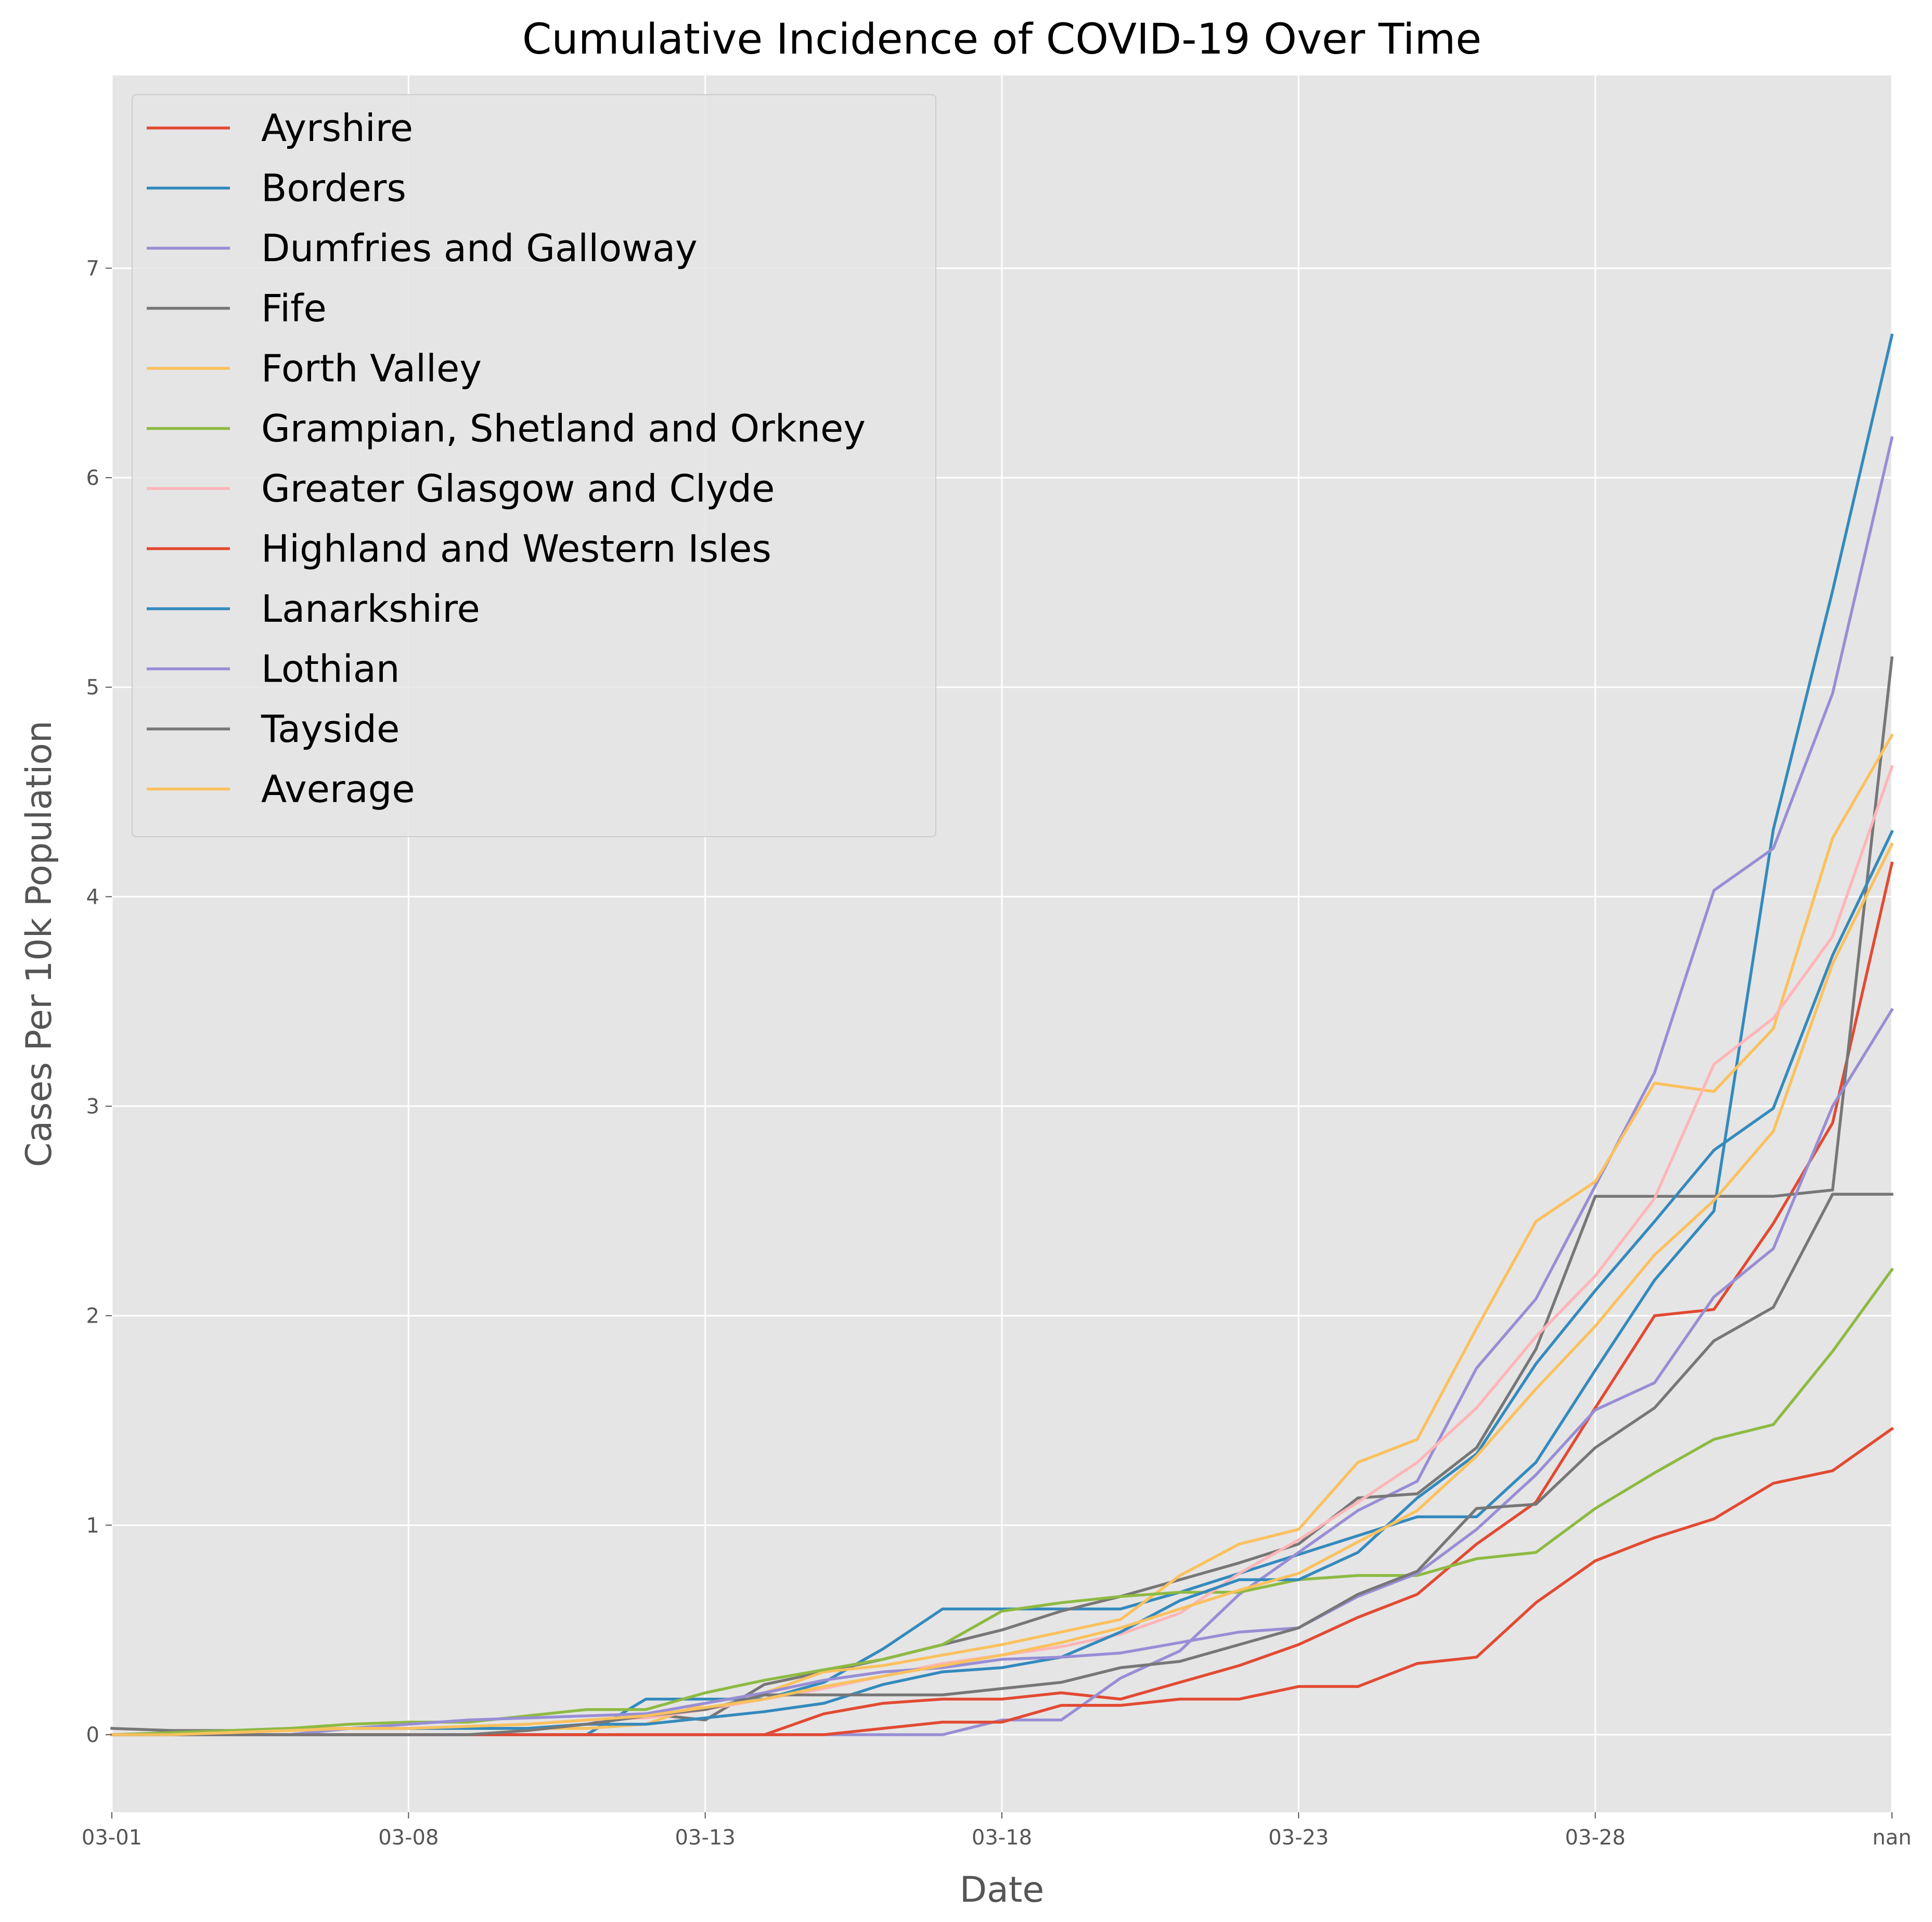  I want to click on y-axis: 0 1 2 3 4 5 6 7, so click(99, 1002).